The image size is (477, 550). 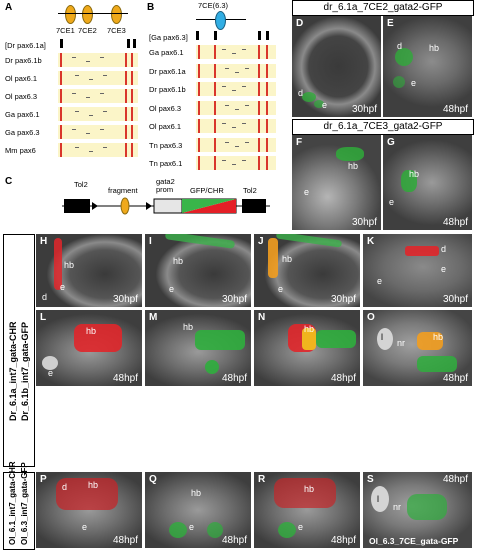 I want to click on photo-panel-n: N hb 48hpf, so click(x=307, y=348).